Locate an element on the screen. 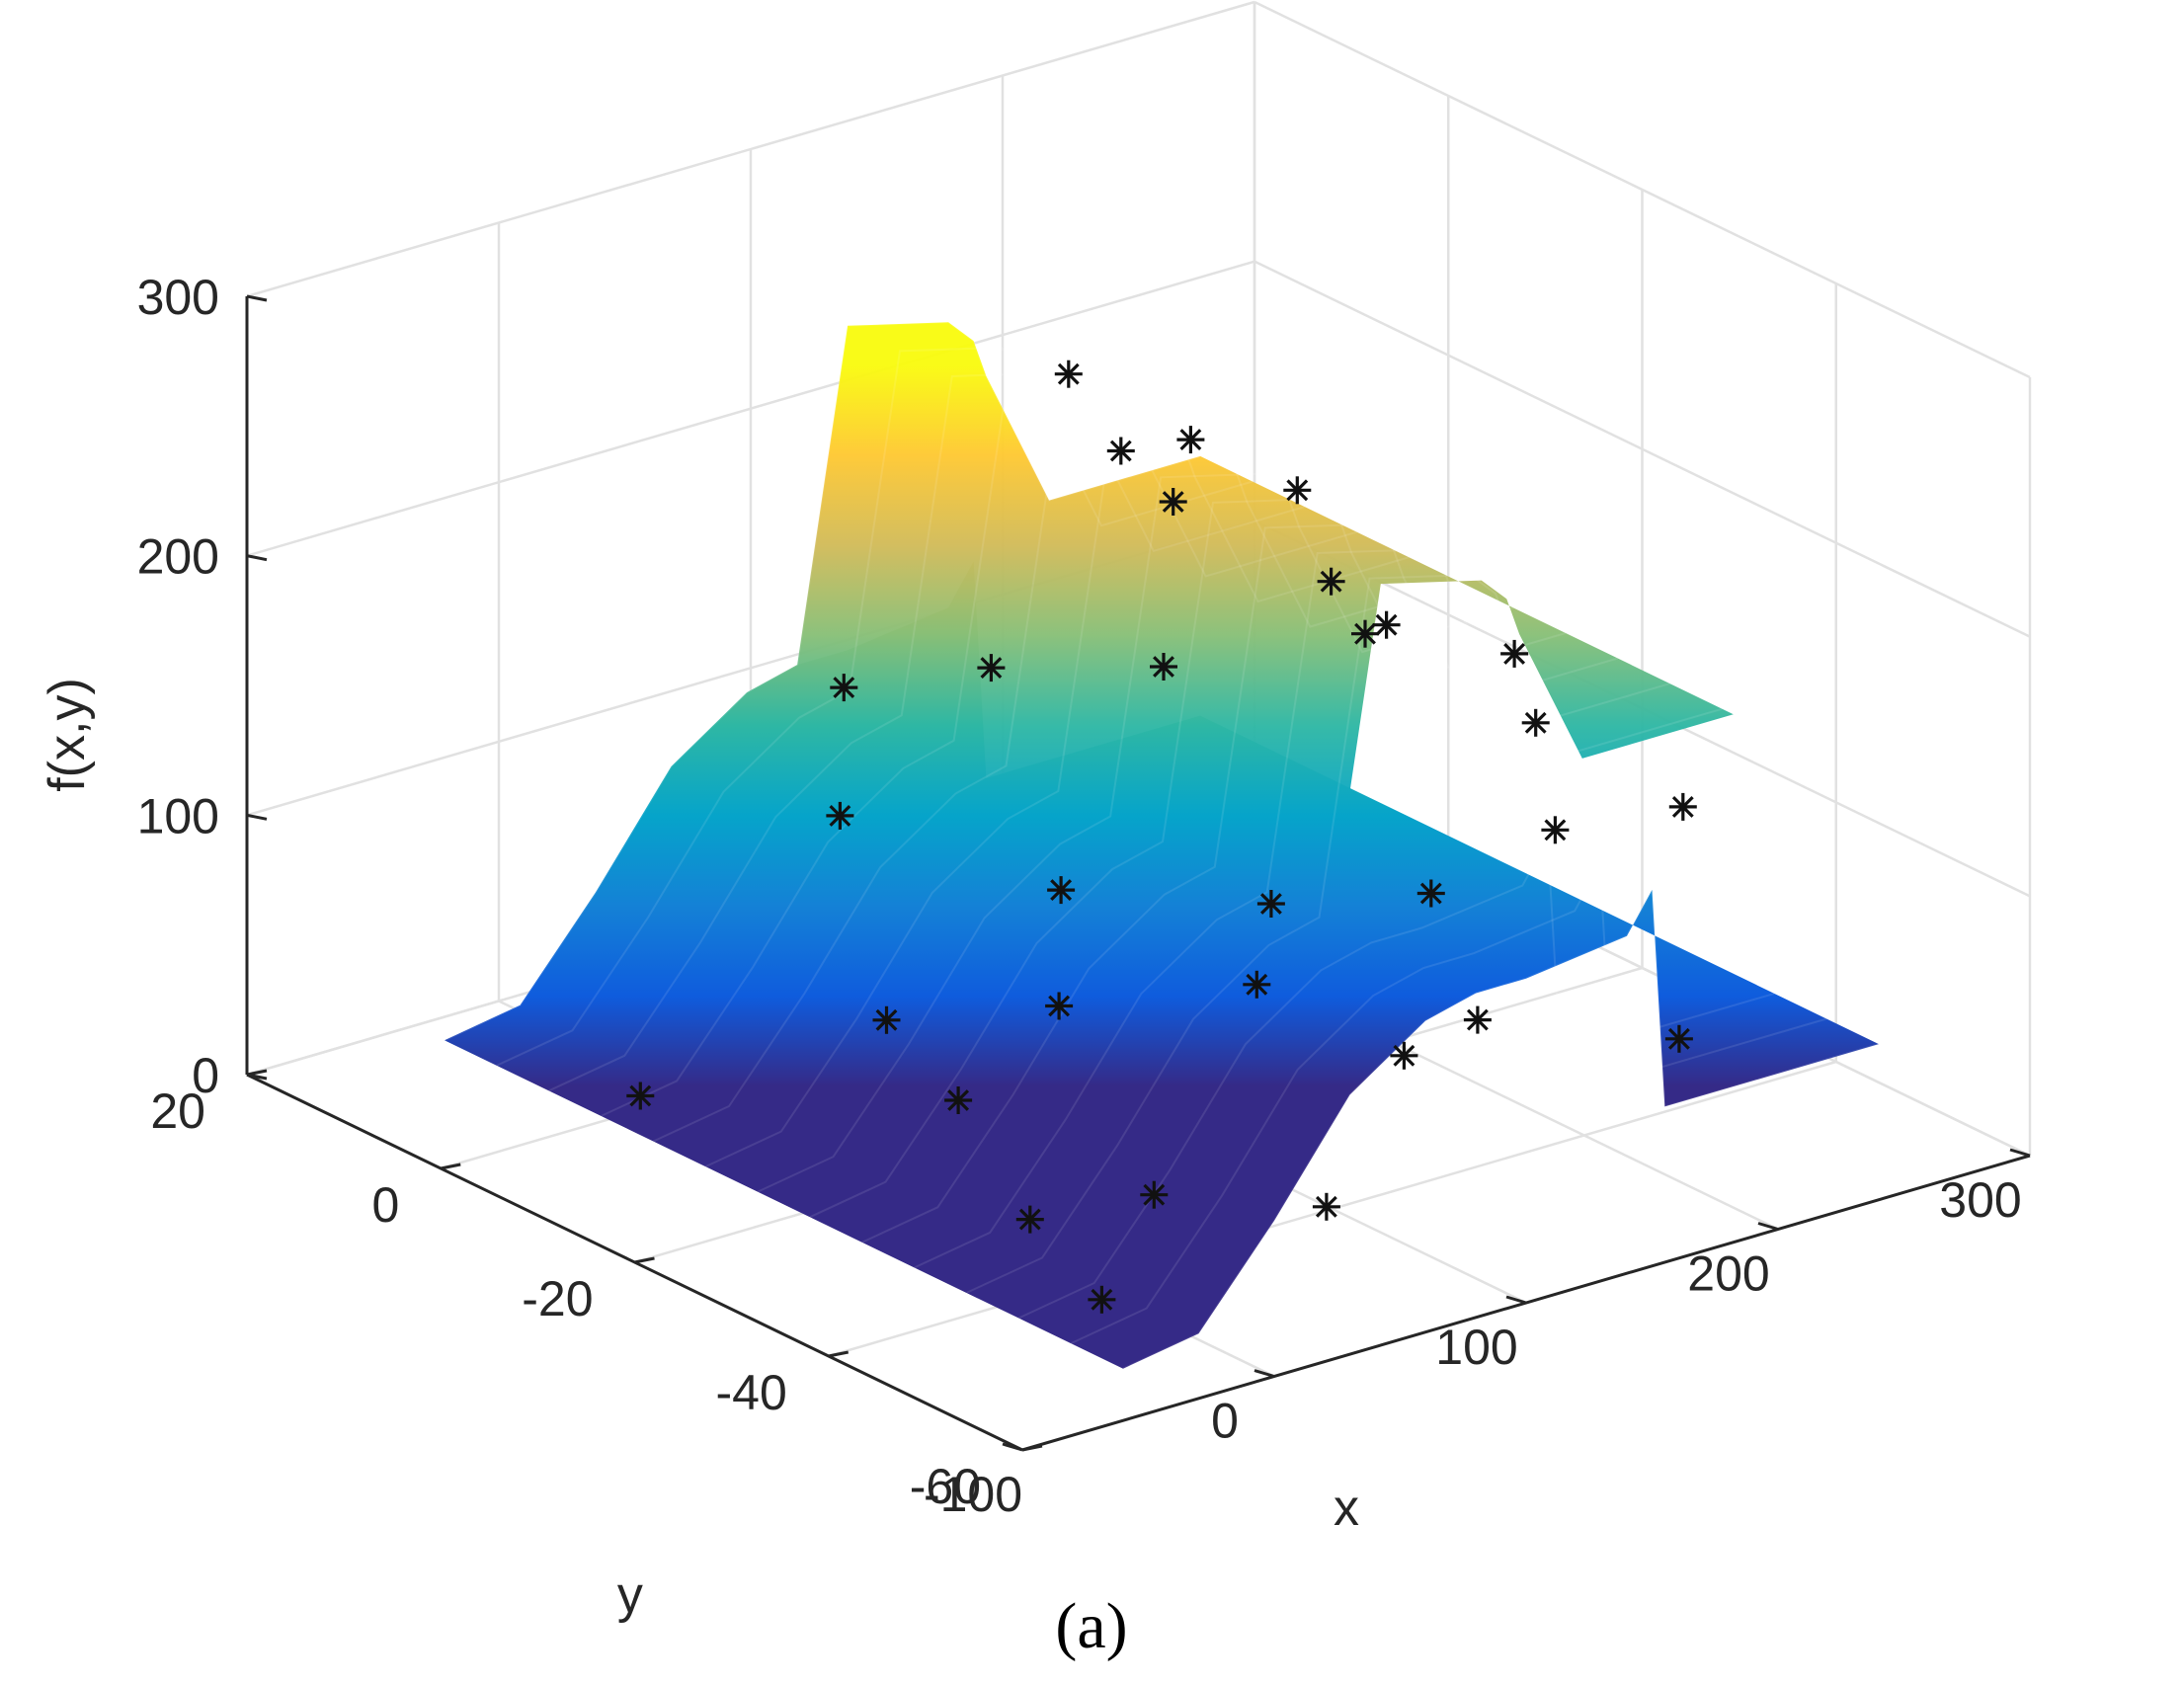  x-tick-label: 200 is located at coordinates (1728, 1274).